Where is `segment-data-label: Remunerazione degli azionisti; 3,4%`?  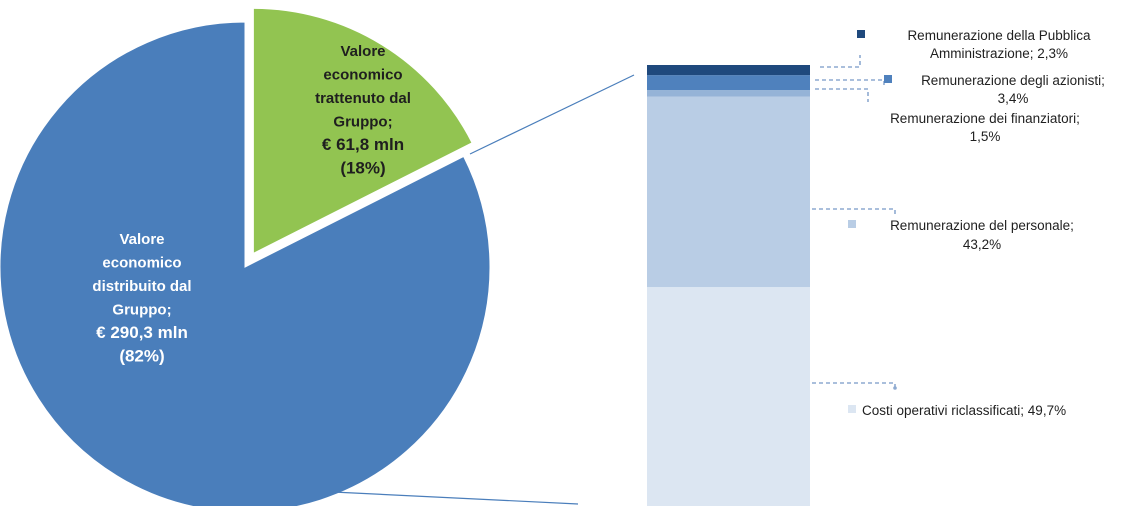 segment-data-label: Remunerazione degli azionisti; 3,4% is located at coordinates (1013, 89).